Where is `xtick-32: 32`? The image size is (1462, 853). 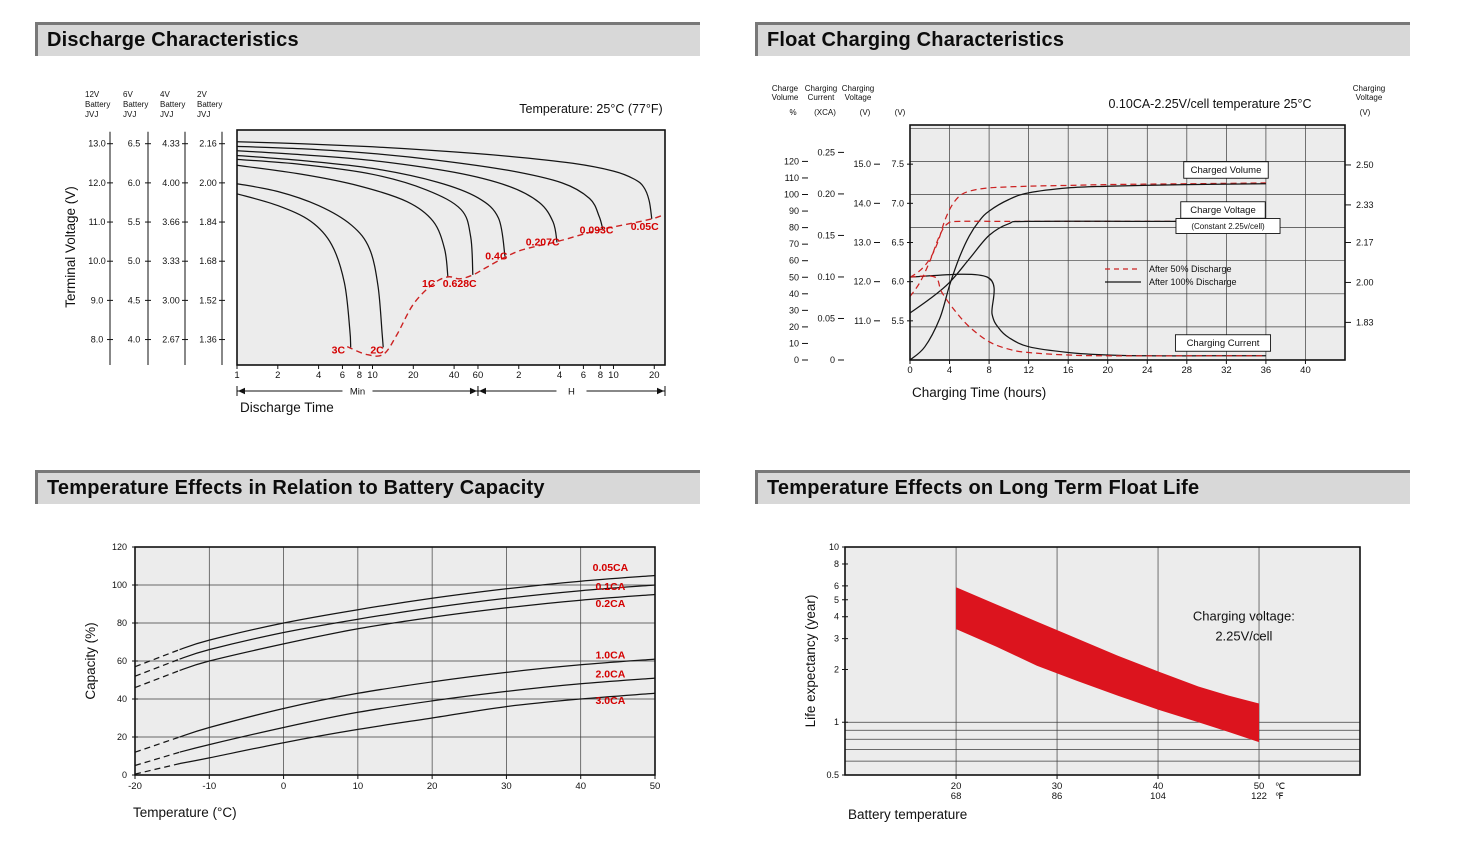
xtick-32: 32 is located at coordinates (1226, 370).